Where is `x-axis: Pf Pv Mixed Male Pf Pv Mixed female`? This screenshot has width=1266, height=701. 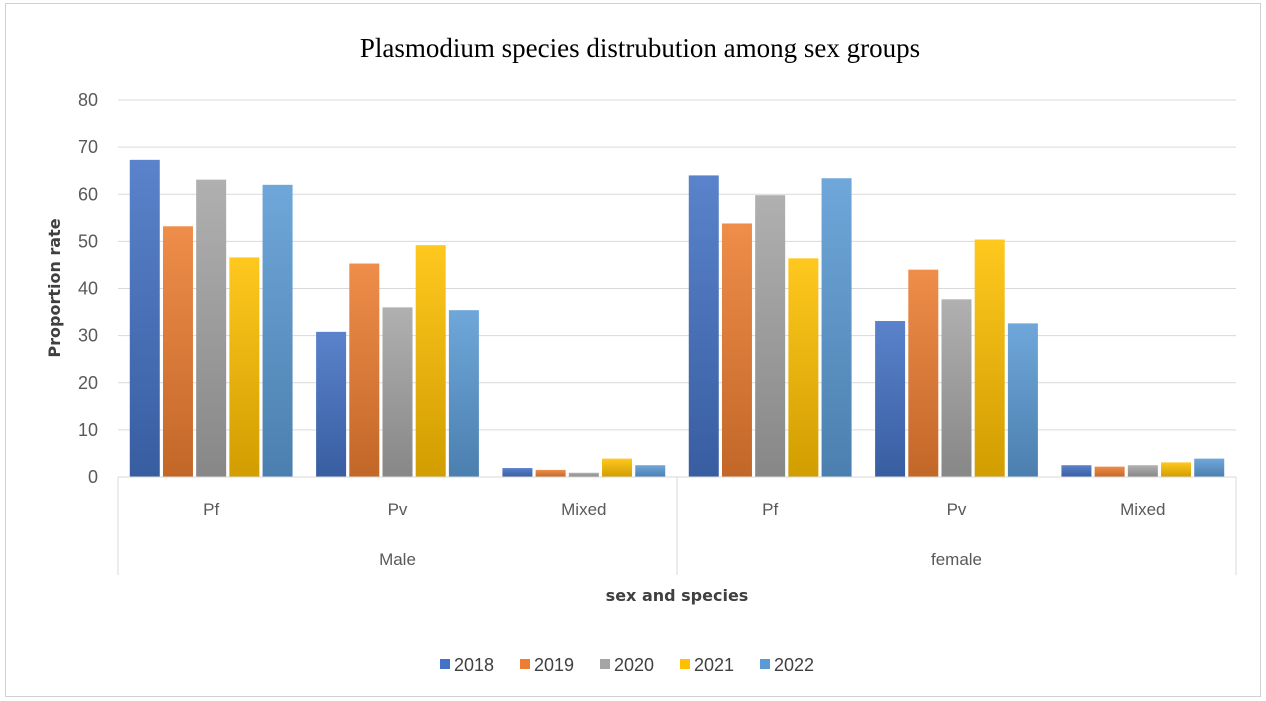 x-axis: Pf Pv Mixed Male Pf Pv Mixed female is located at coordinates (677, 525).